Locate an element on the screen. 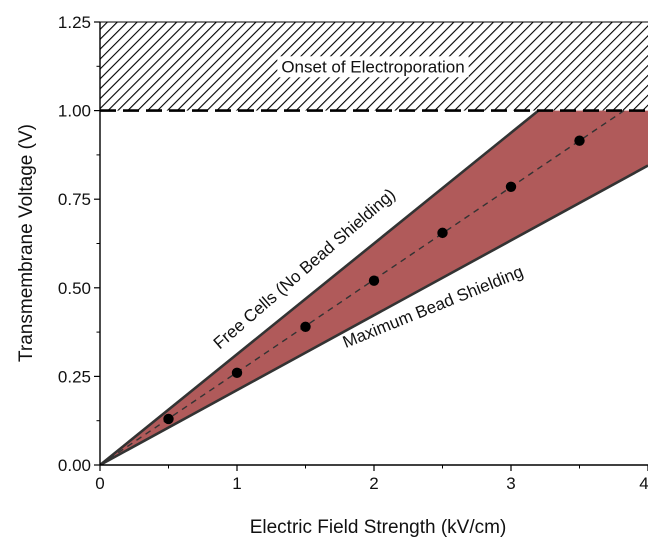 Image resolution: width=648 pixels, height=541 pixels. x-tick-label: 3 is located at coordinates (510, 483).